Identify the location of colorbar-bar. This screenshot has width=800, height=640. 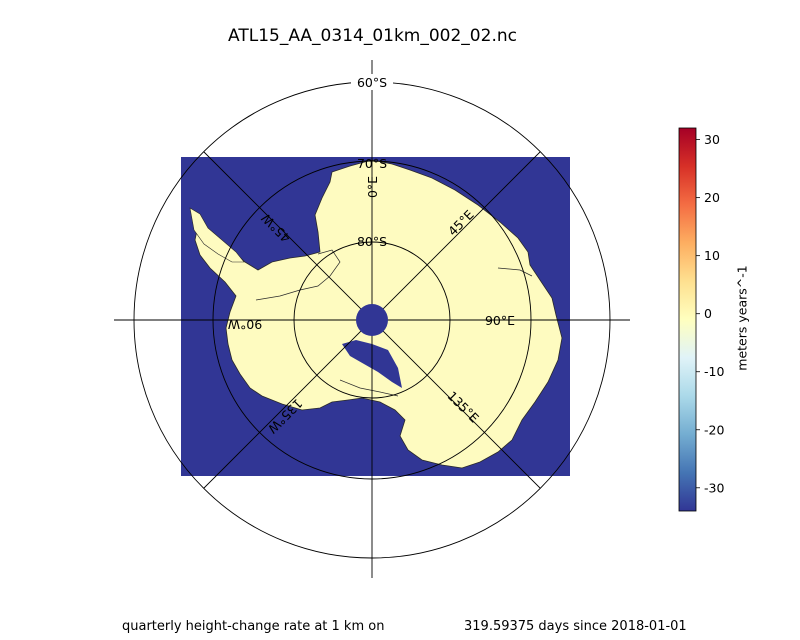
(687, 319).